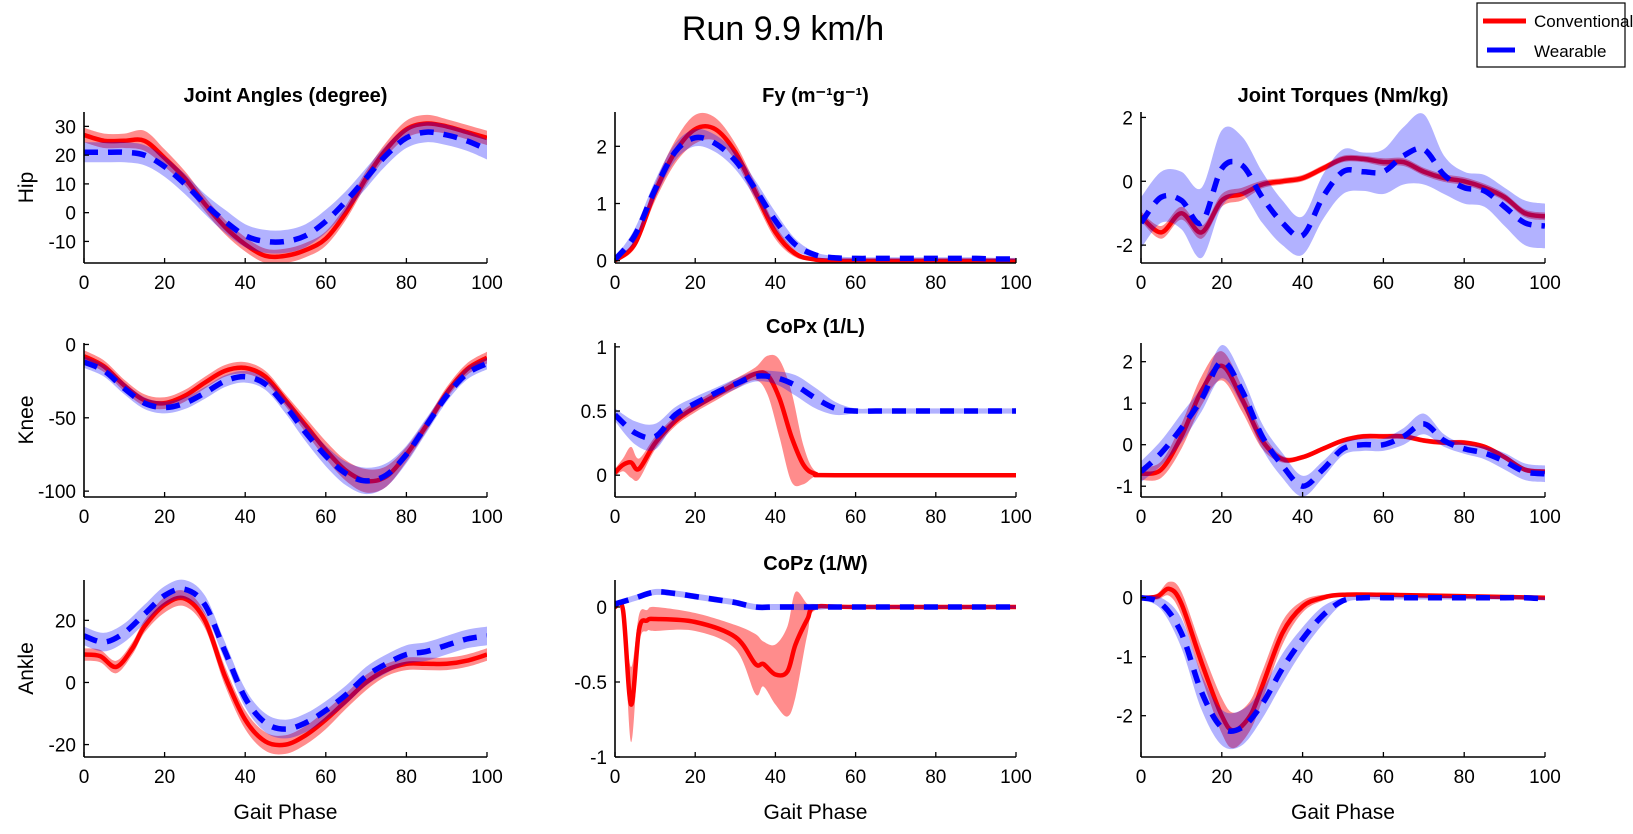  I want to click on y-tick-label: 0.5, so click(594, 412).